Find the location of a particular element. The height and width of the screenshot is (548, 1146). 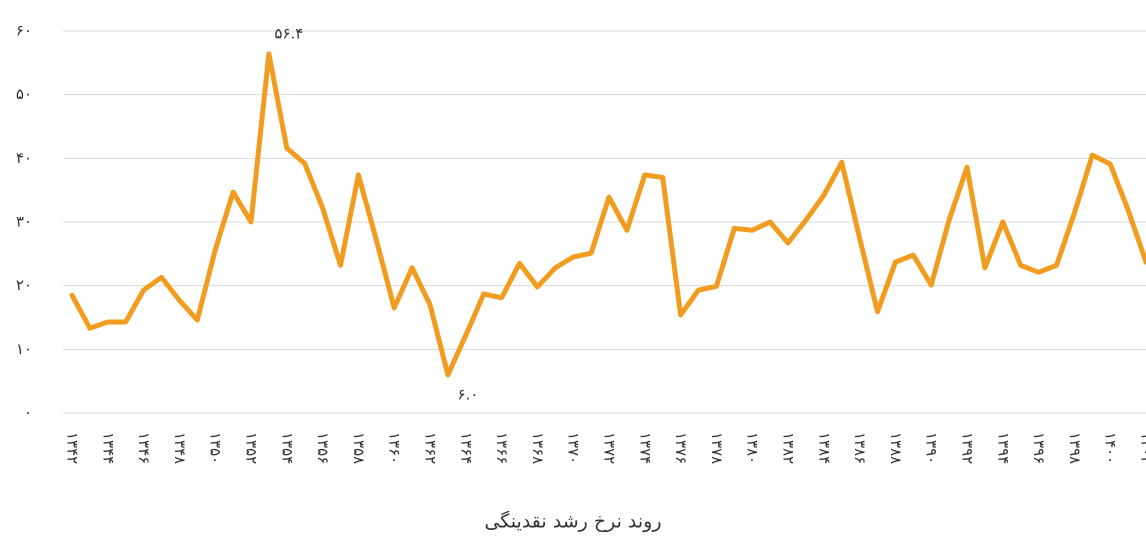

data-label: ۶.۰ is located at coordinates (467, 394).